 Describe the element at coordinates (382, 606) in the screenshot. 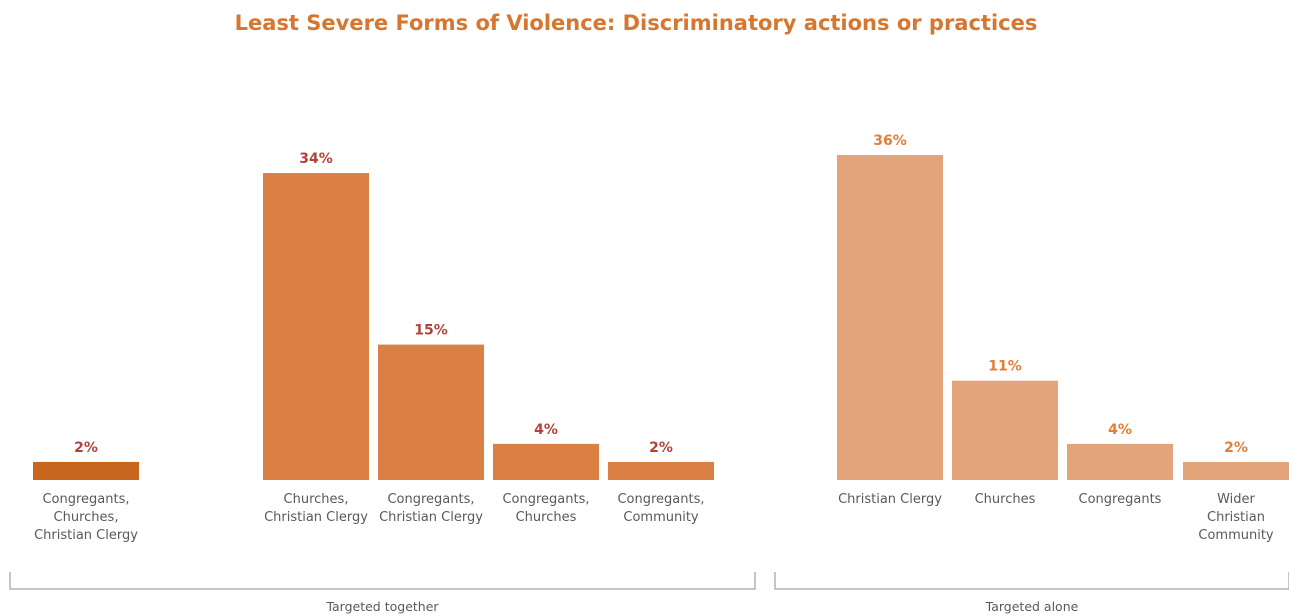

I see `group-label: Targeted together` at that location.